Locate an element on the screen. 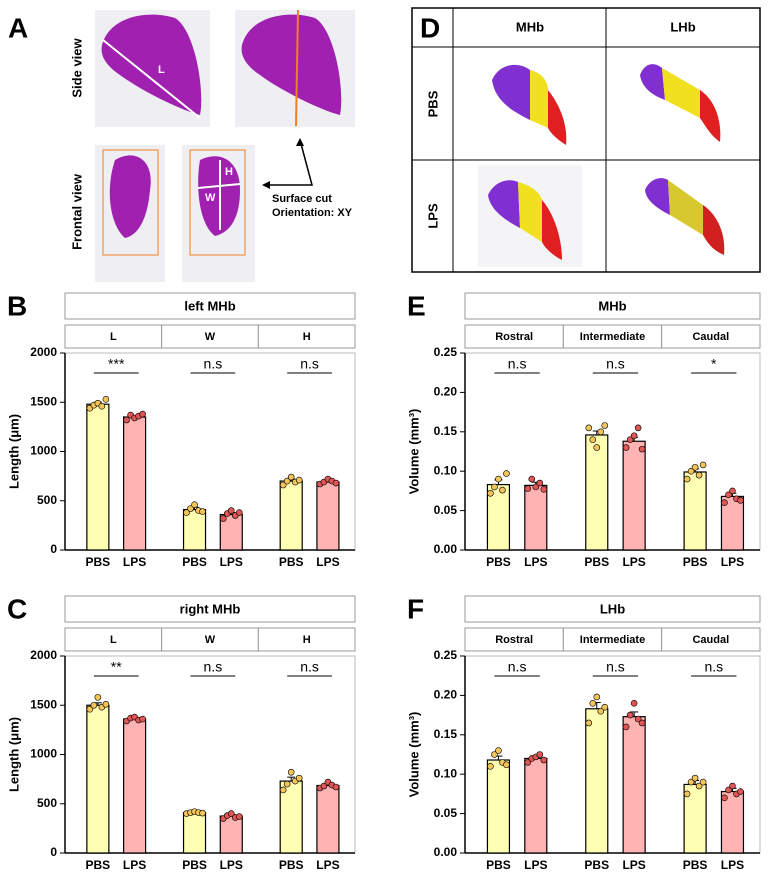 This screenshot has width=769, height=878. y-tick-label: 0.15 is located at coordinates (446, 431).